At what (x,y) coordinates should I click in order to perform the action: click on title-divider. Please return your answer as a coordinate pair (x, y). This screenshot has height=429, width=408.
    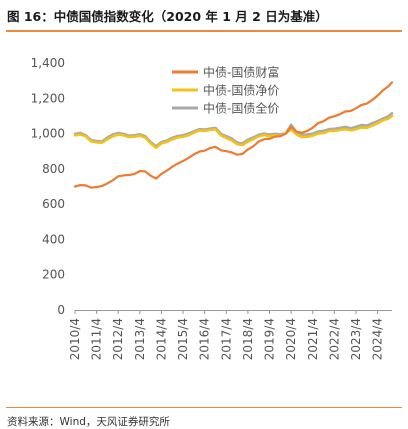
    Looking at the image, I should click on (204, 31).